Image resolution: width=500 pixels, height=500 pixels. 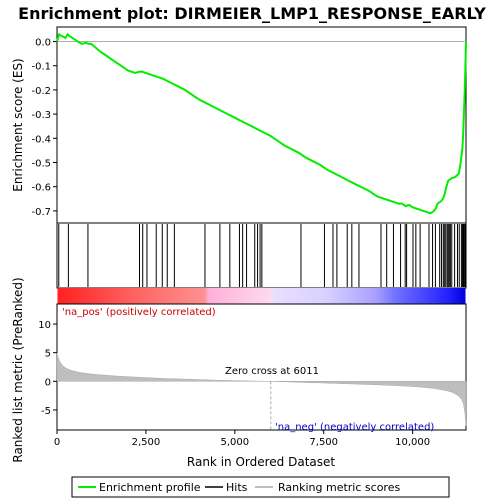 I want to click on x-axis-label: Rank in Ordered Dataset, so click(x=261, y=462).